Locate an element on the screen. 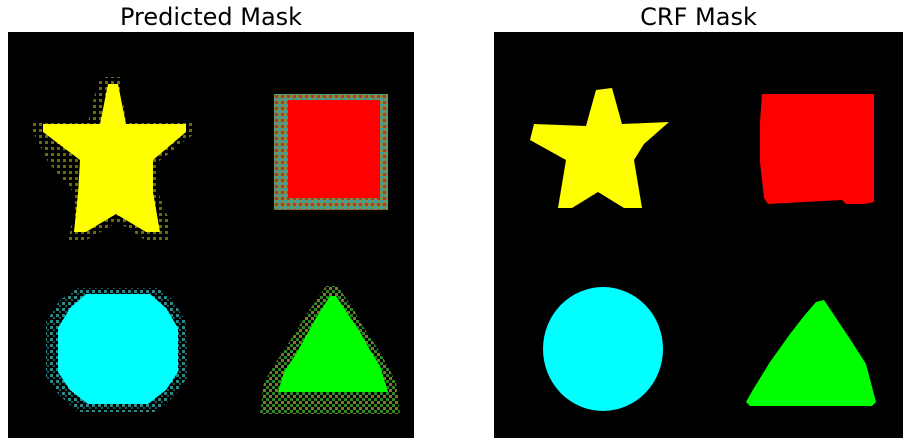 The height and width of the screenshot is (445, 907). crf-triangle-shape is located at coordinates (811, 353).